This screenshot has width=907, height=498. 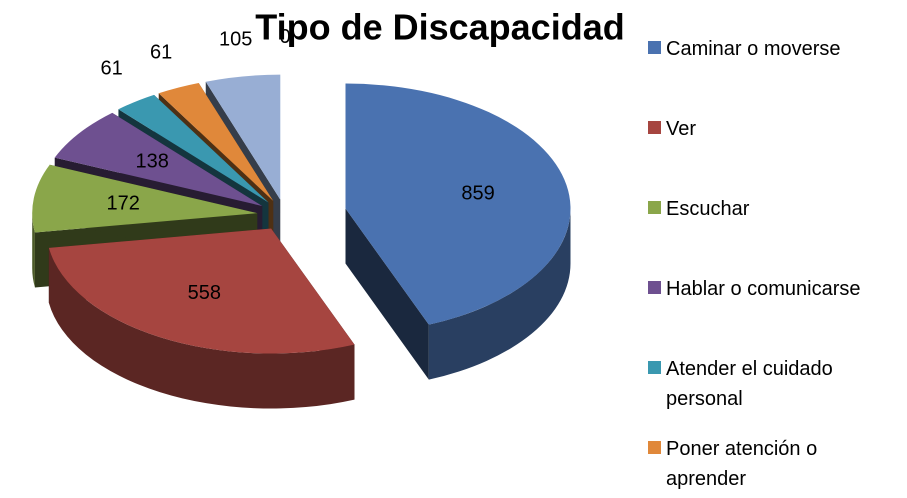 What do you see at coordinates (284, 37) in the screenshot?
I see `value-label: 0` at bounding box center [284, 37].